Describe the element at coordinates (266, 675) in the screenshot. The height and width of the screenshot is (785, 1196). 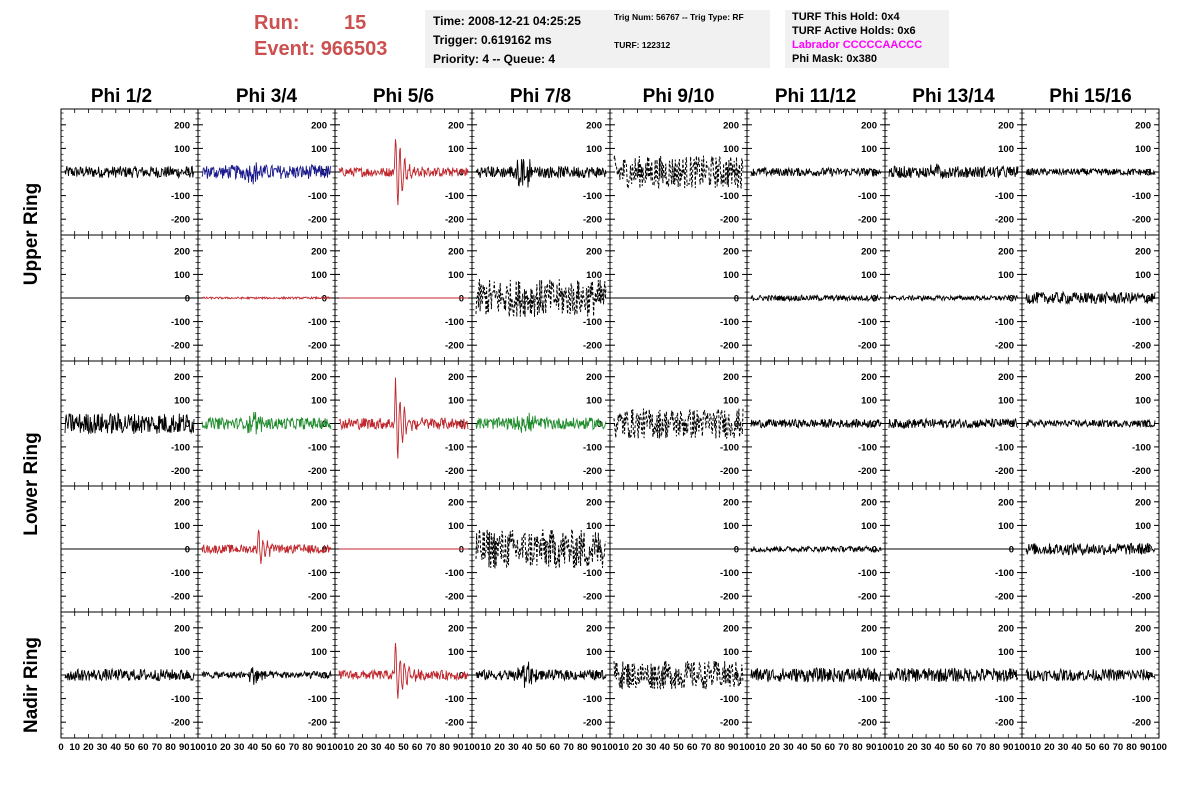
I see `panel-r5-c2: 200 100 0 -100 -200` at that location.